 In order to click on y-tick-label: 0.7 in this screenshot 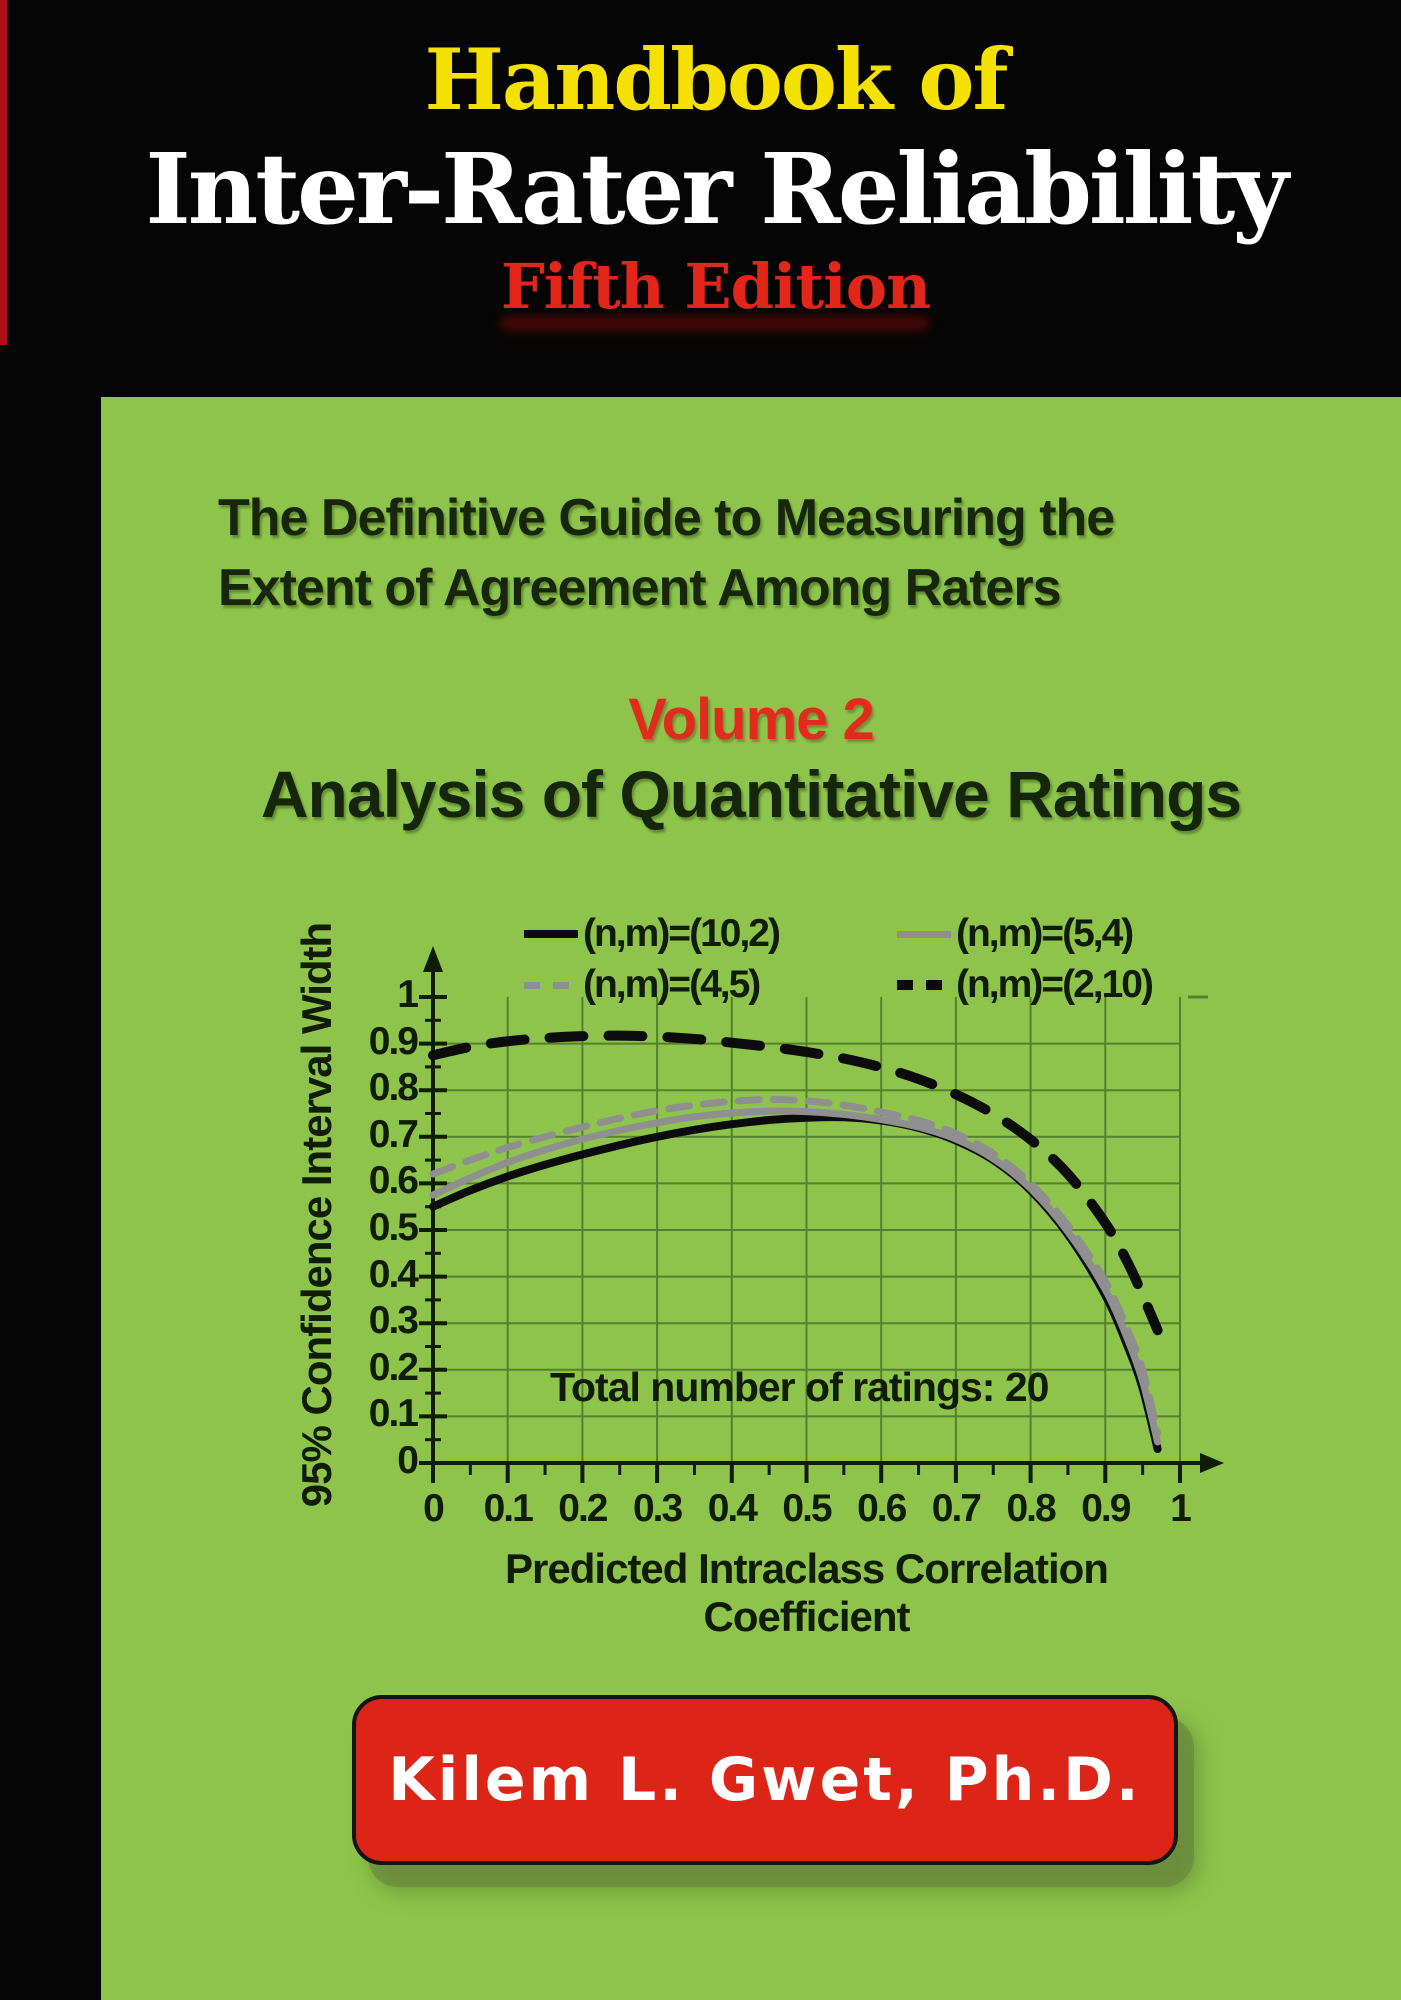, I will do `click(393, 1134)`.